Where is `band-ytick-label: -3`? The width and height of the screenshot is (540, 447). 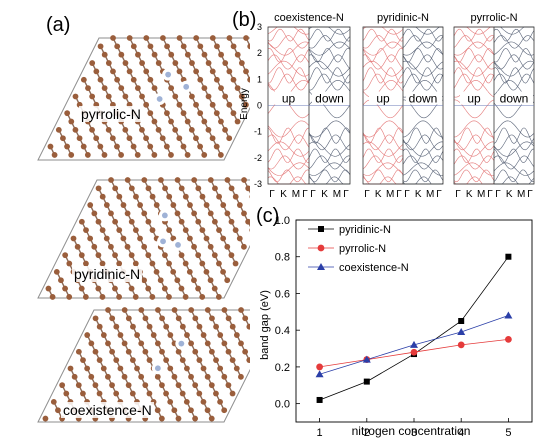 band-ytick-label: -3 is located at coordinates (258, 184).